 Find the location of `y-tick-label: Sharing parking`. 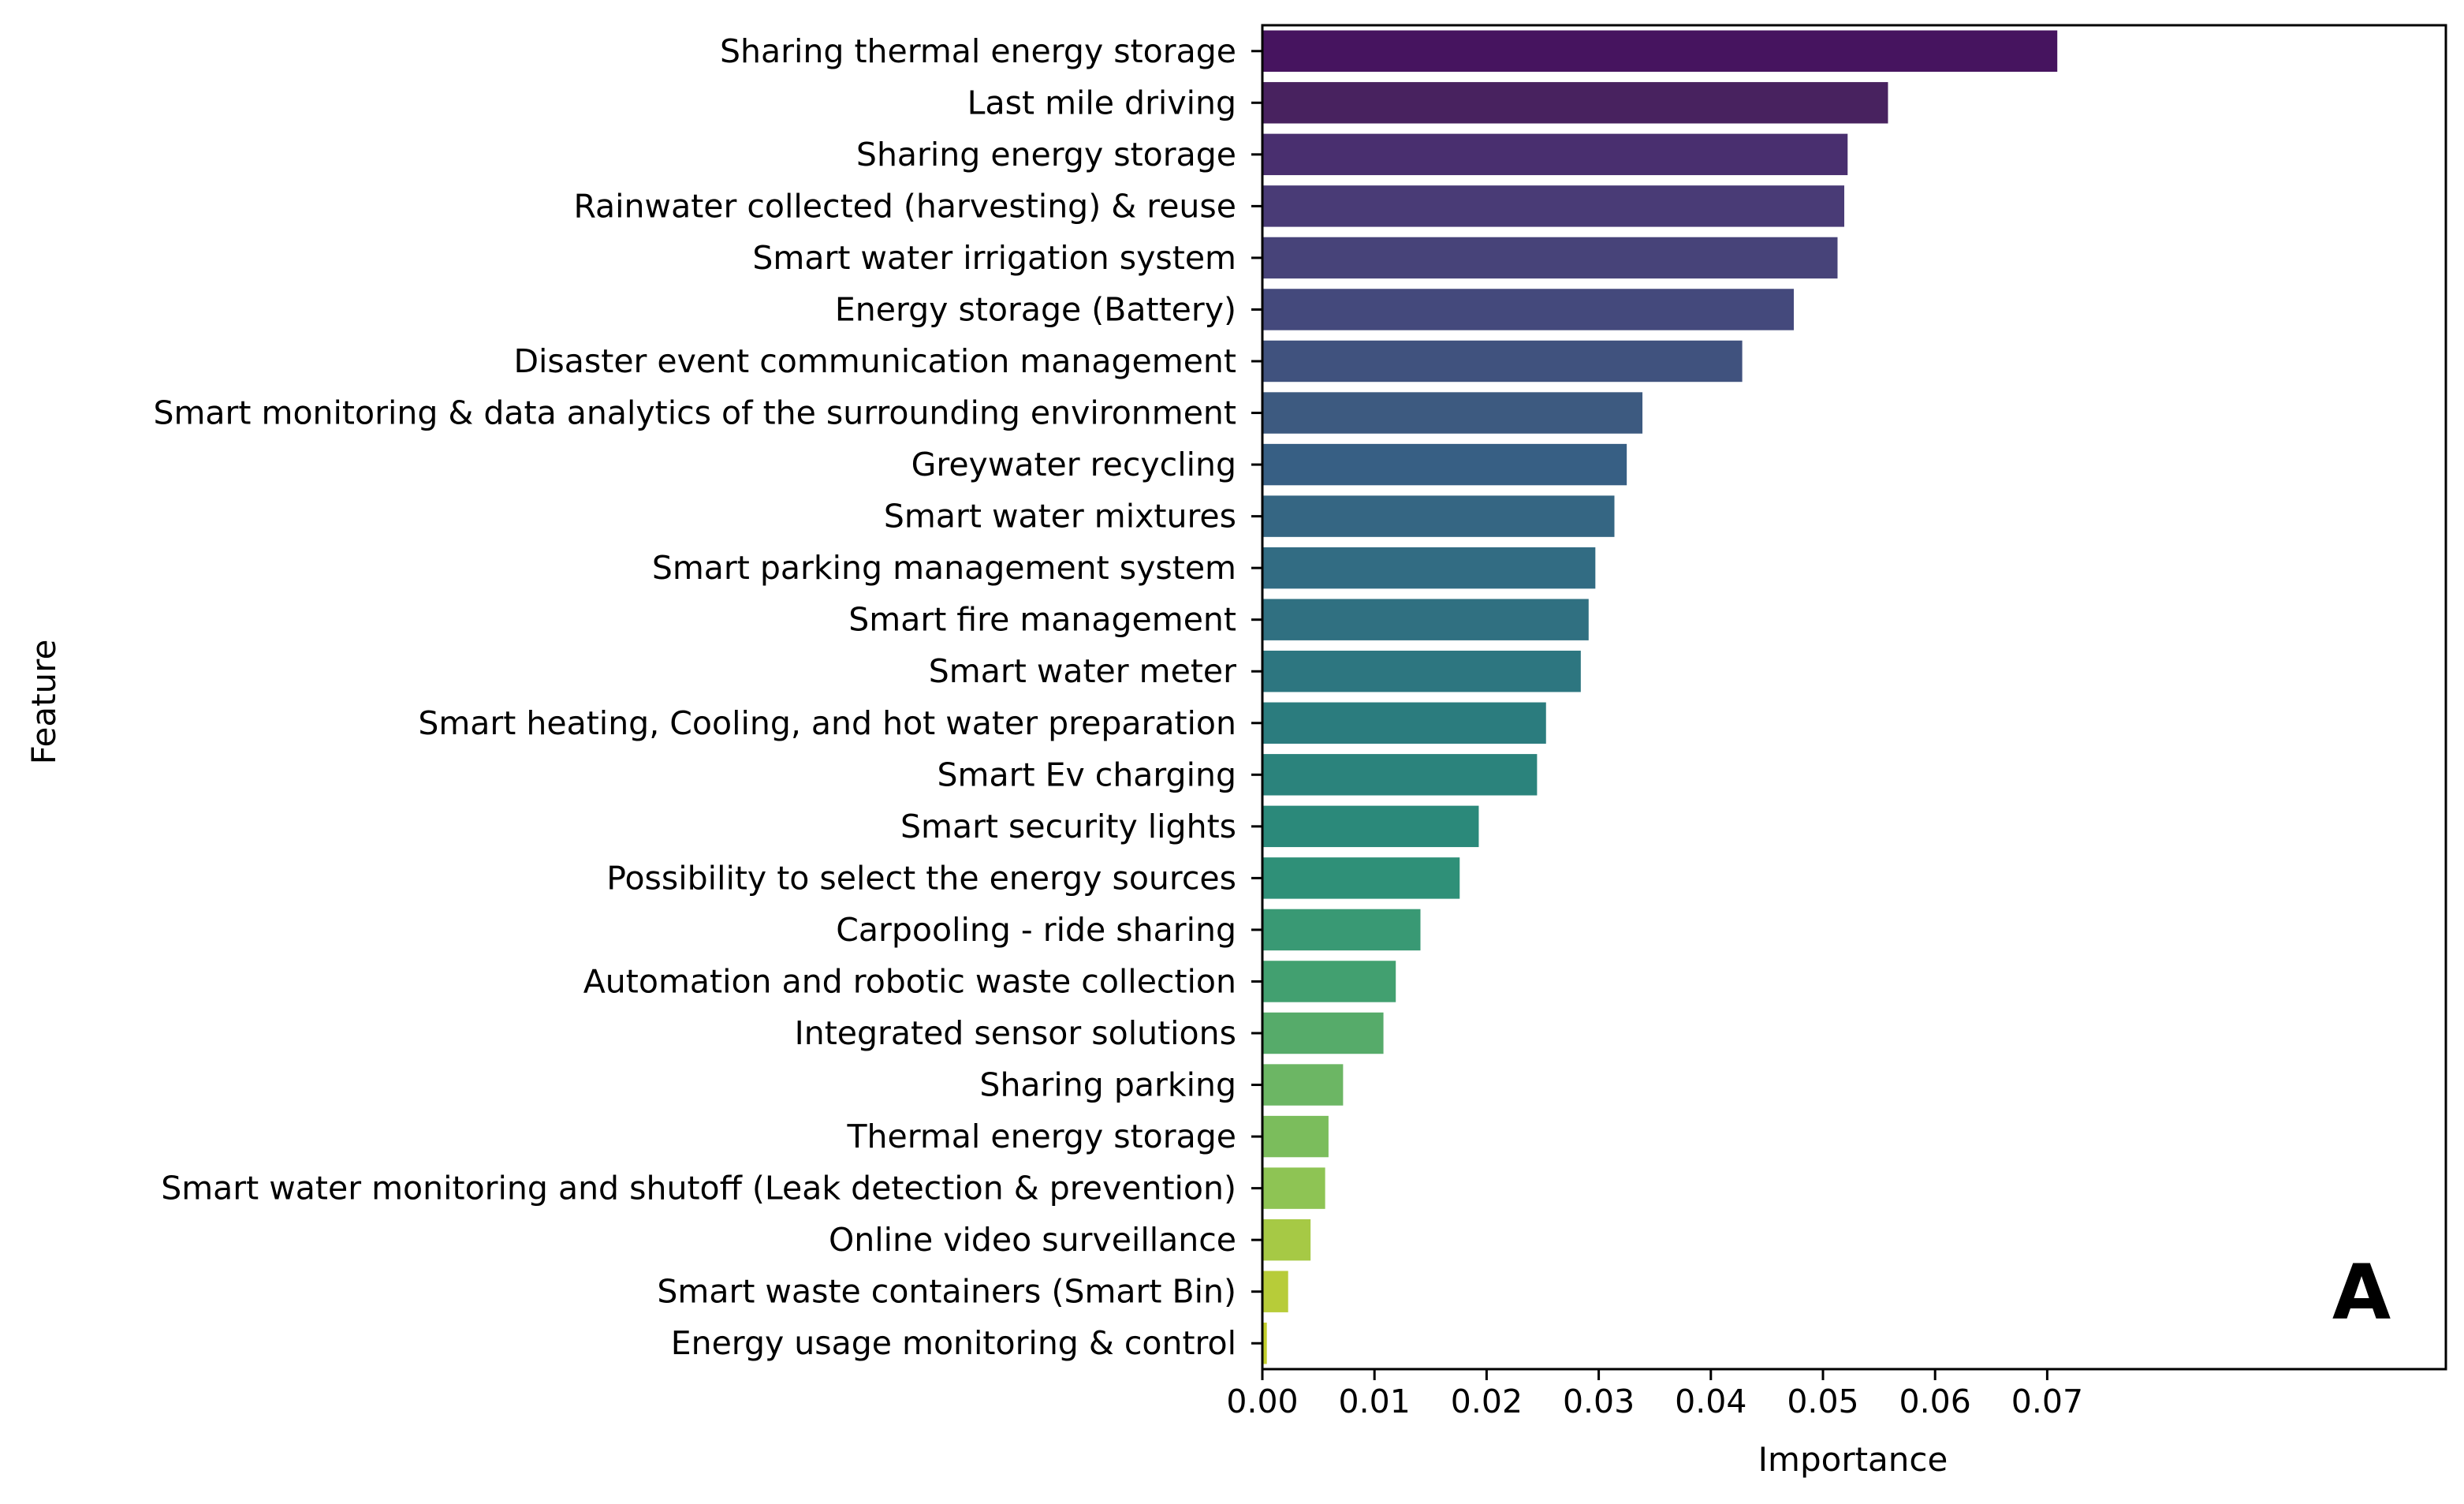

y-tick-label: Sharing parking is located at coordinates (1107, 1085).